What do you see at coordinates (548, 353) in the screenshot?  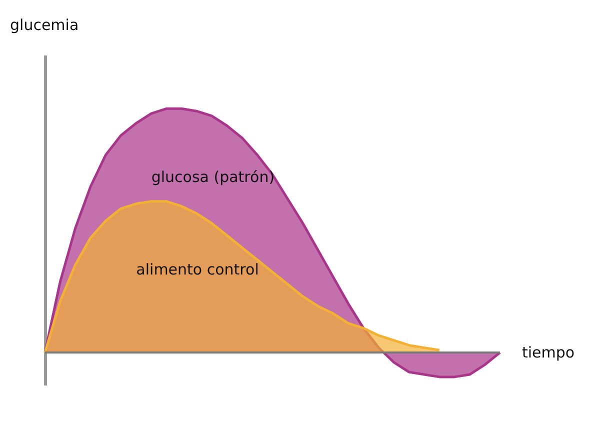 I see `x-axis-title: tiempo` at bounding box center [548, 353].